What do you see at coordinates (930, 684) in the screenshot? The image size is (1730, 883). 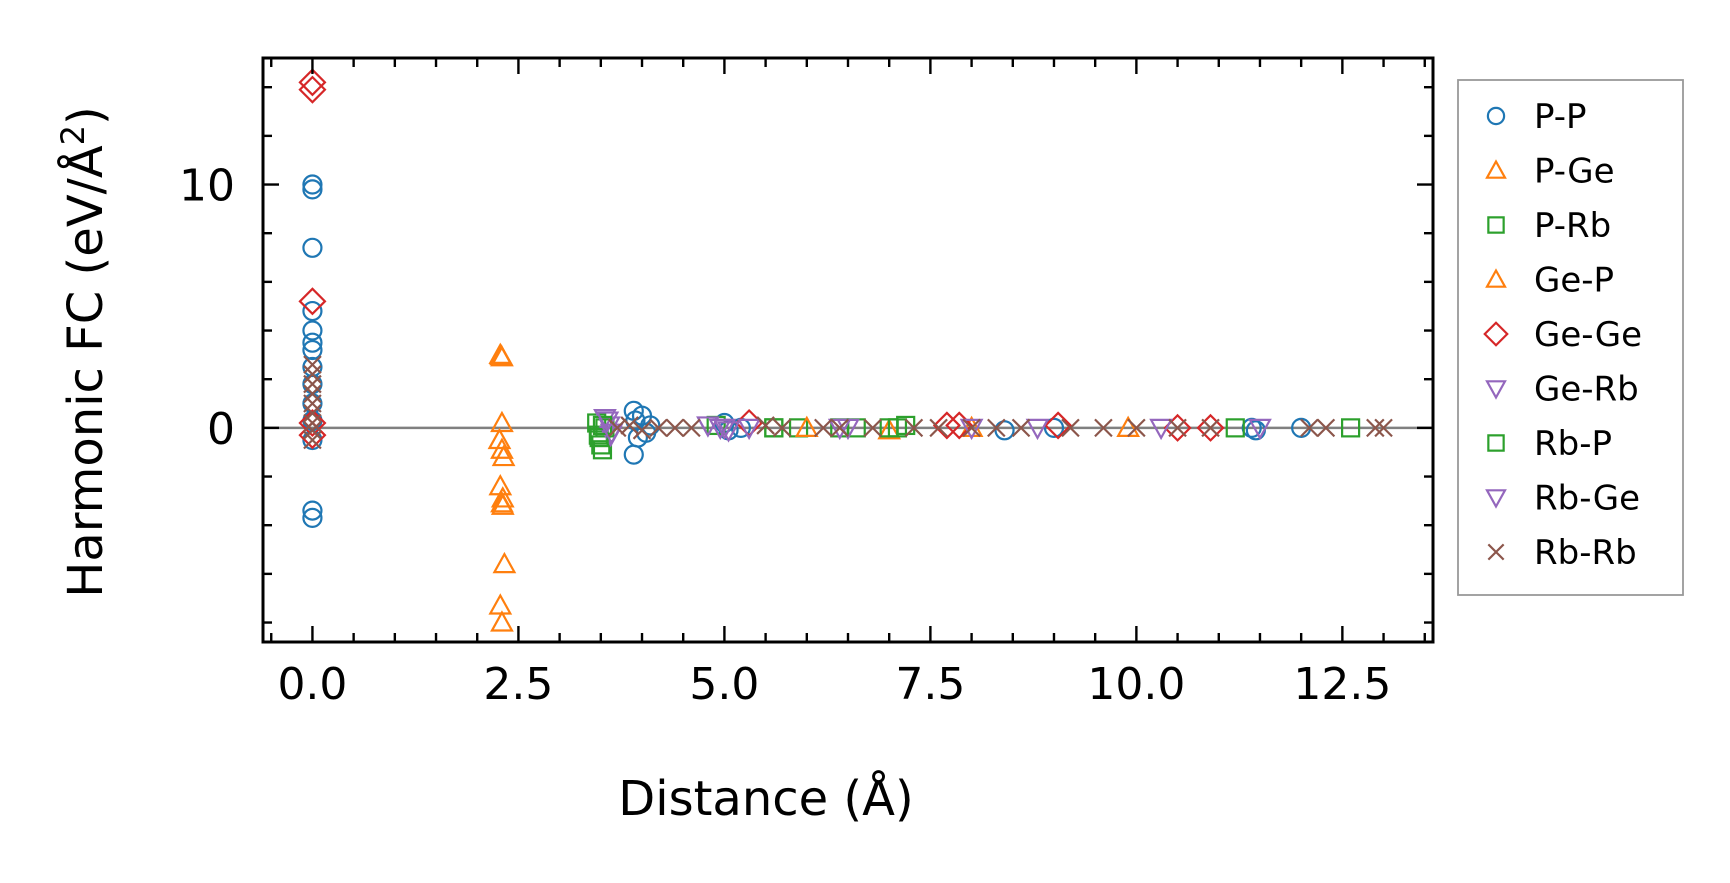 I see `x-tick-label: 7.5` at bounding box center [930, 684].